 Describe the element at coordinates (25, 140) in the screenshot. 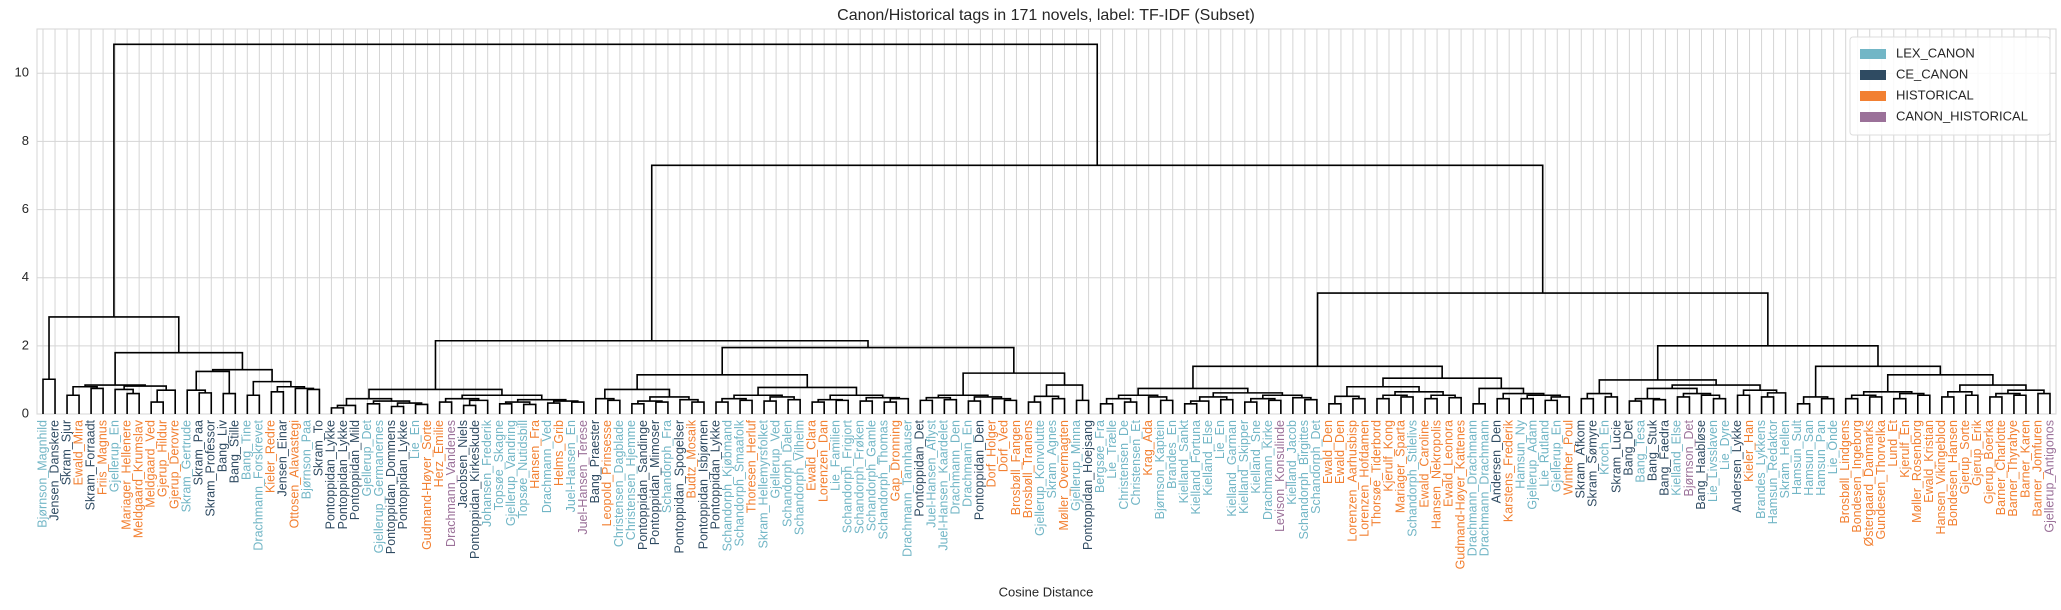

I see `y-tick-label: 8` at that location.